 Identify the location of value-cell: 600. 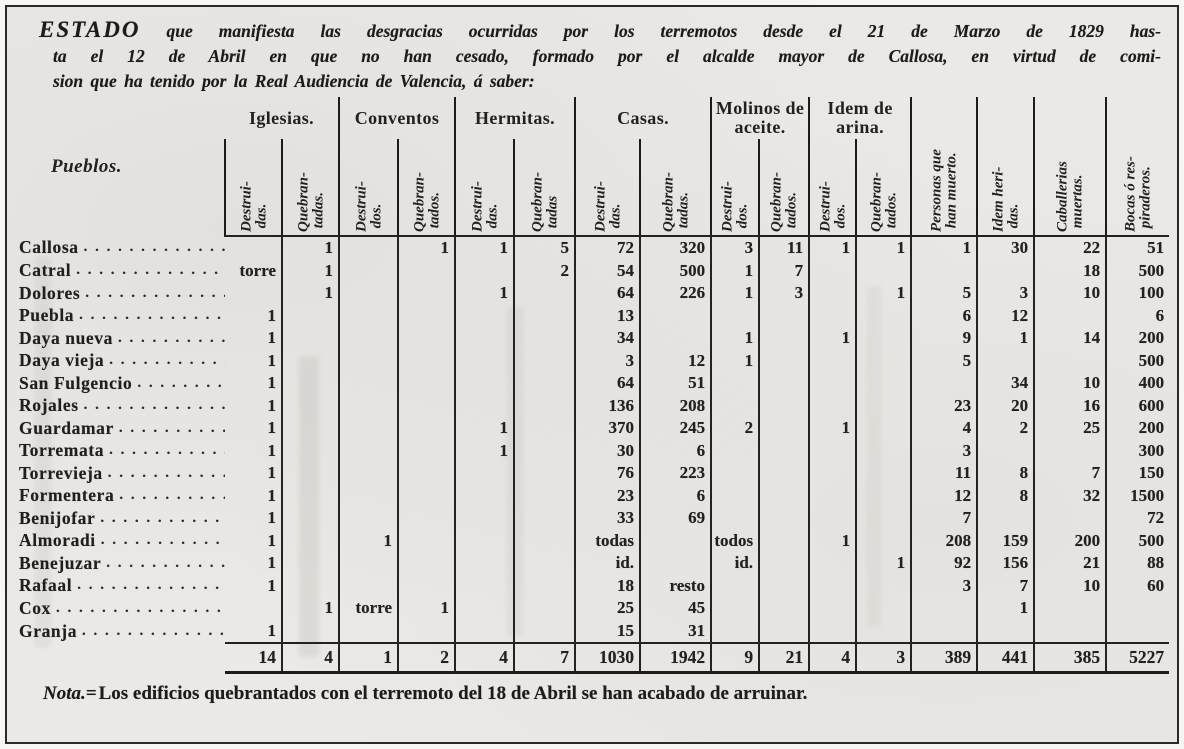
(1137, 405).